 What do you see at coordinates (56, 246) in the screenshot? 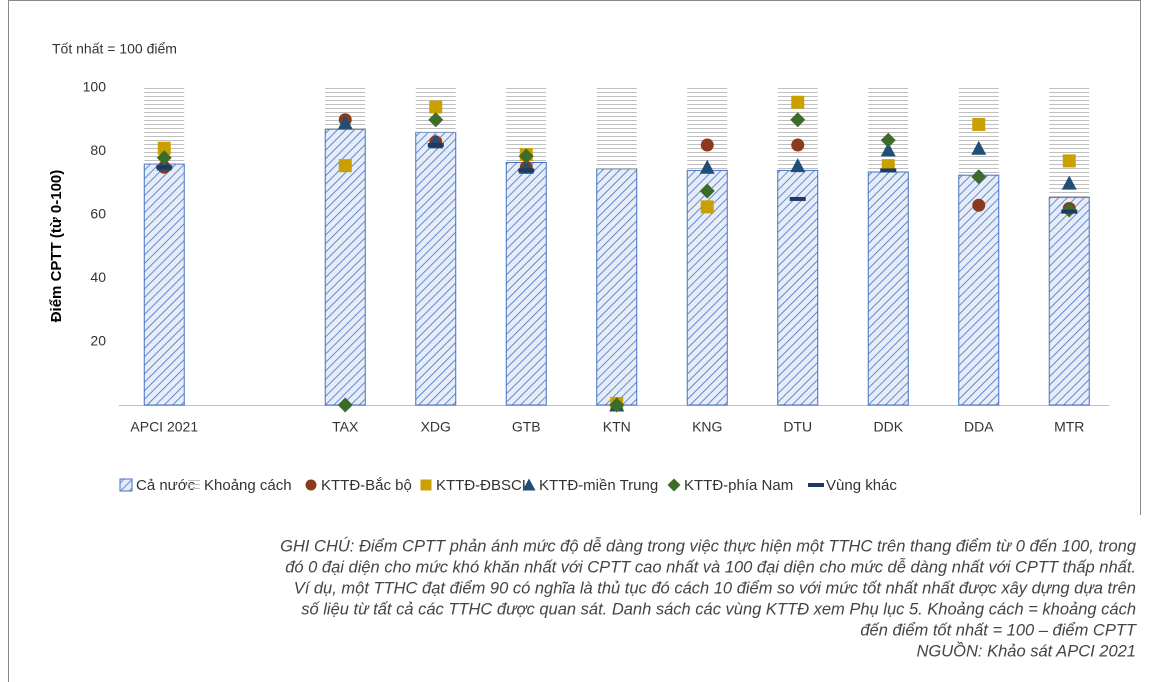
I see `y-axis-label: Điểm CPTT (từ 0-100)` at bounding box center [56, 246].